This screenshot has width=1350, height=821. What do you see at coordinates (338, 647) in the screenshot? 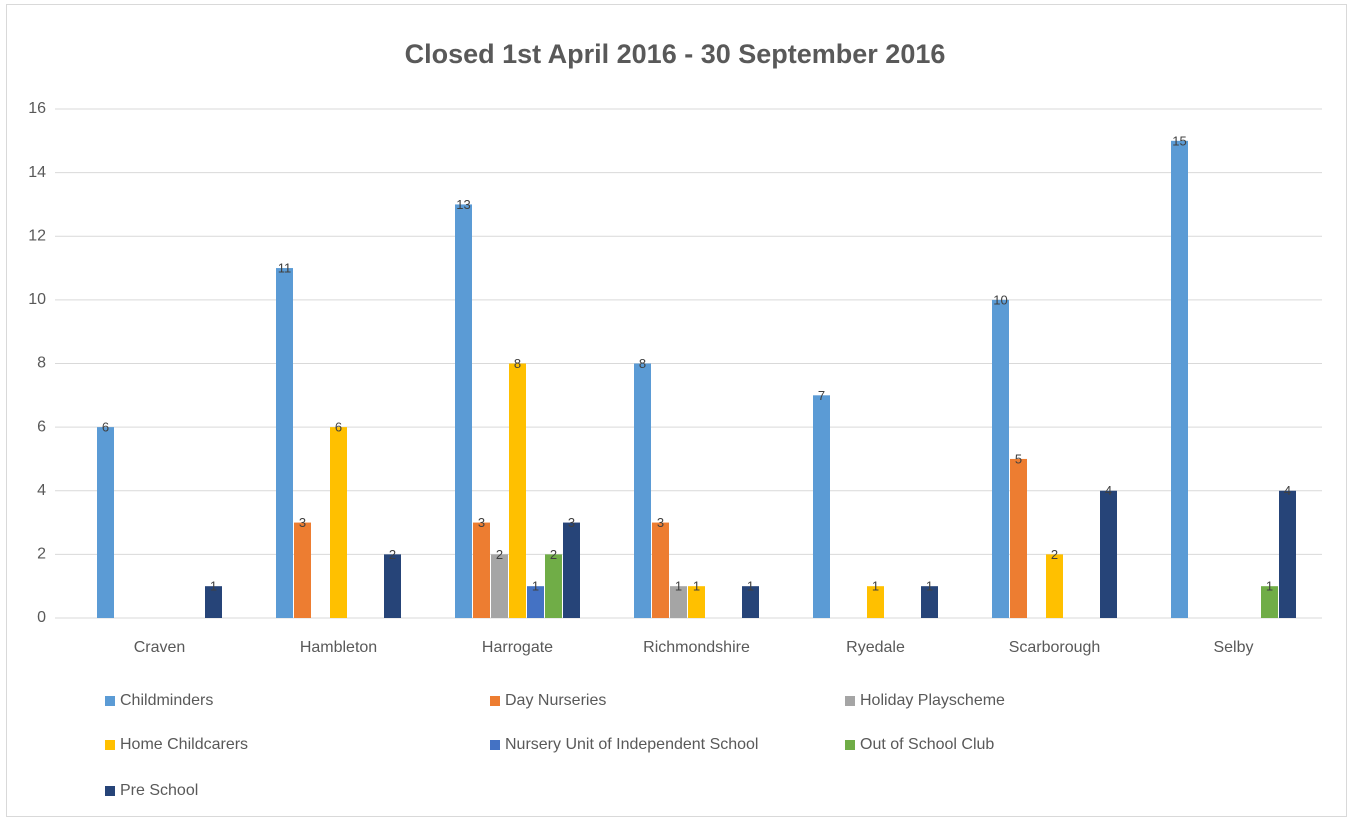
I see `x-tick-label: Hambleton` at bounding box center [338, 647].